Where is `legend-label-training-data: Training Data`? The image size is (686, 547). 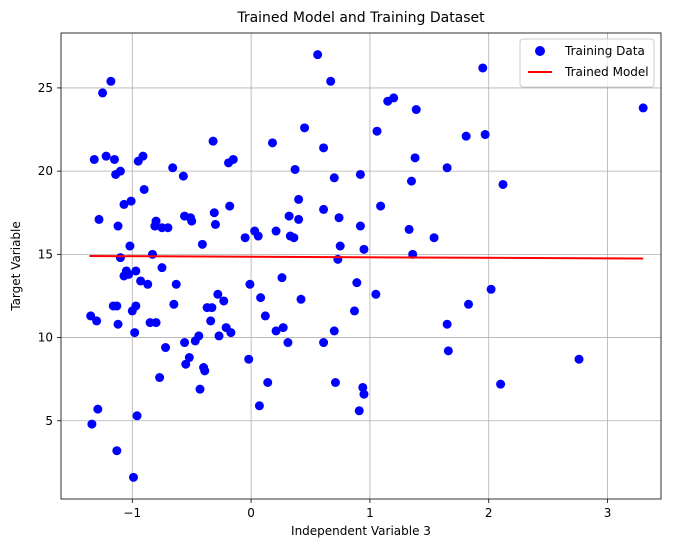 legend-label-training-data: Training Data is located at coordinates (604, 51).